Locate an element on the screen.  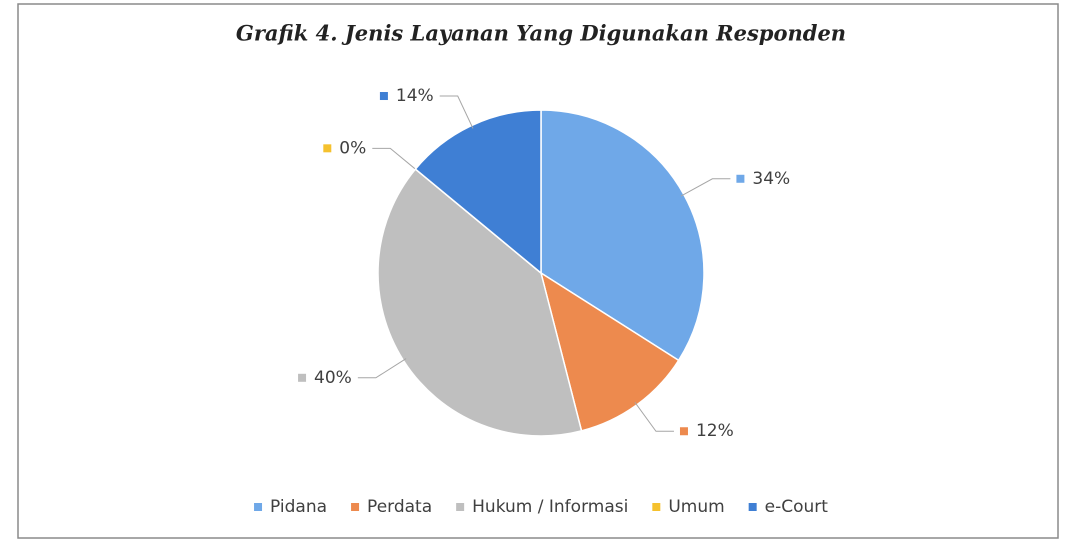
legend-label: Pidana is located at coordinates (298, 507).